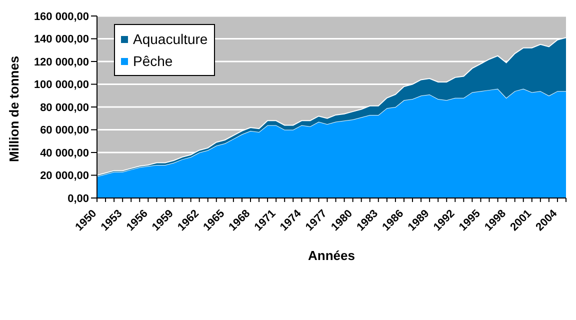  What do you see at coordinates (170, 39) in the screenshot?
I see `legend-label: Aquaculture` at bounding box center [170, 39].